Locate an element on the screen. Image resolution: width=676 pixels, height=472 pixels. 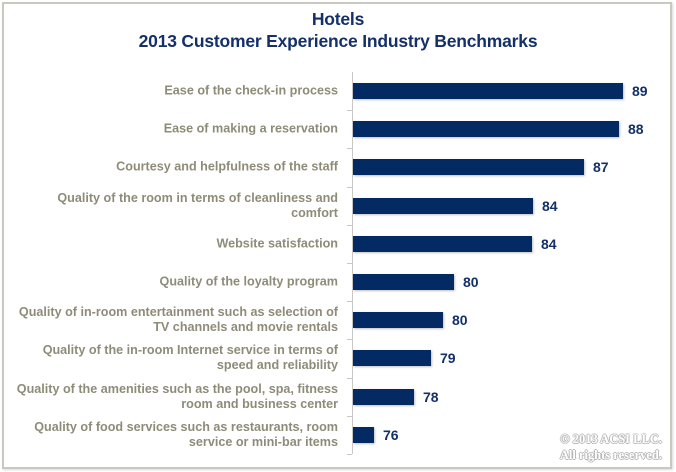
bar-row: Ease of the check-in process 89 is located at coordinates (338, 91).